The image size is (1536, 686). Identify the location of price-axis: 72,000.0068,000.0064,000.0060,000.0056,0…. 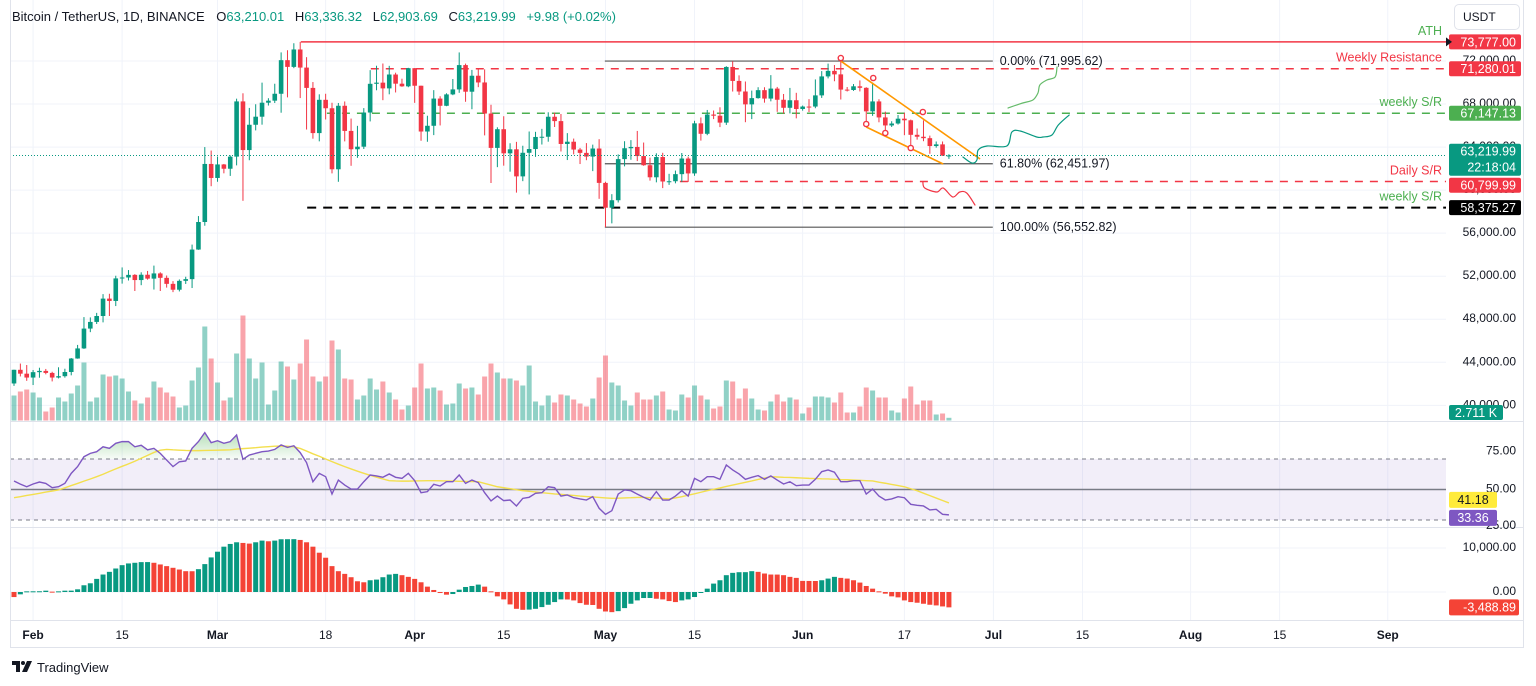
(1483, 325).